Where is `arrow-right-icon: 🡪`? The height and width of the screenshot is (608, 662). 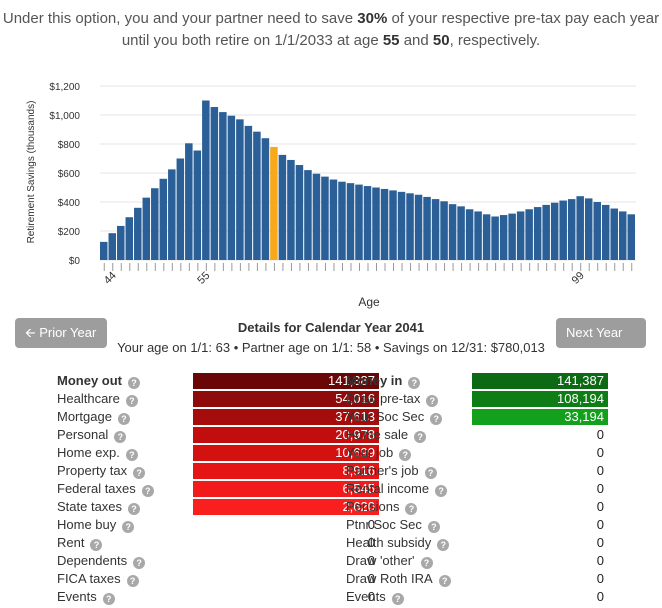 arrow-right-icon: 🡪 is located at coordinates (571, 362).